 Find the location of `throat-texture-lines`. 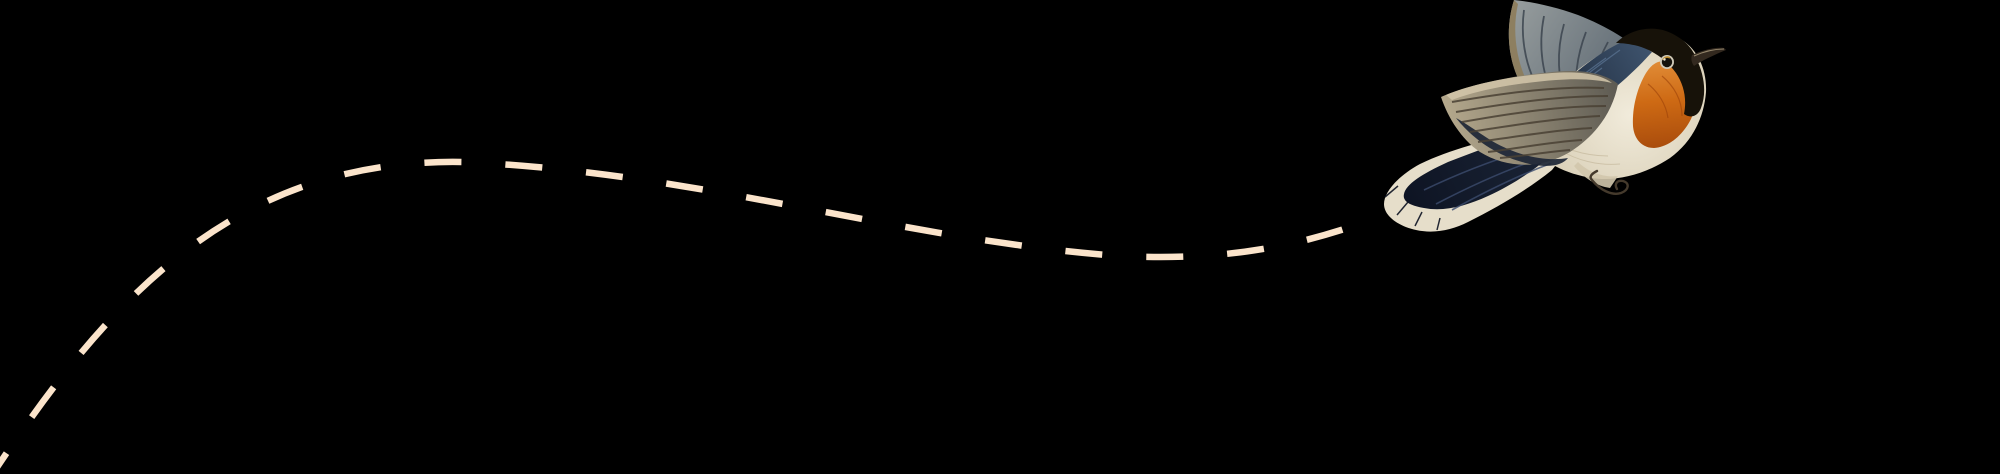

throat-texture-lines is located at coordinates (1665, 97).